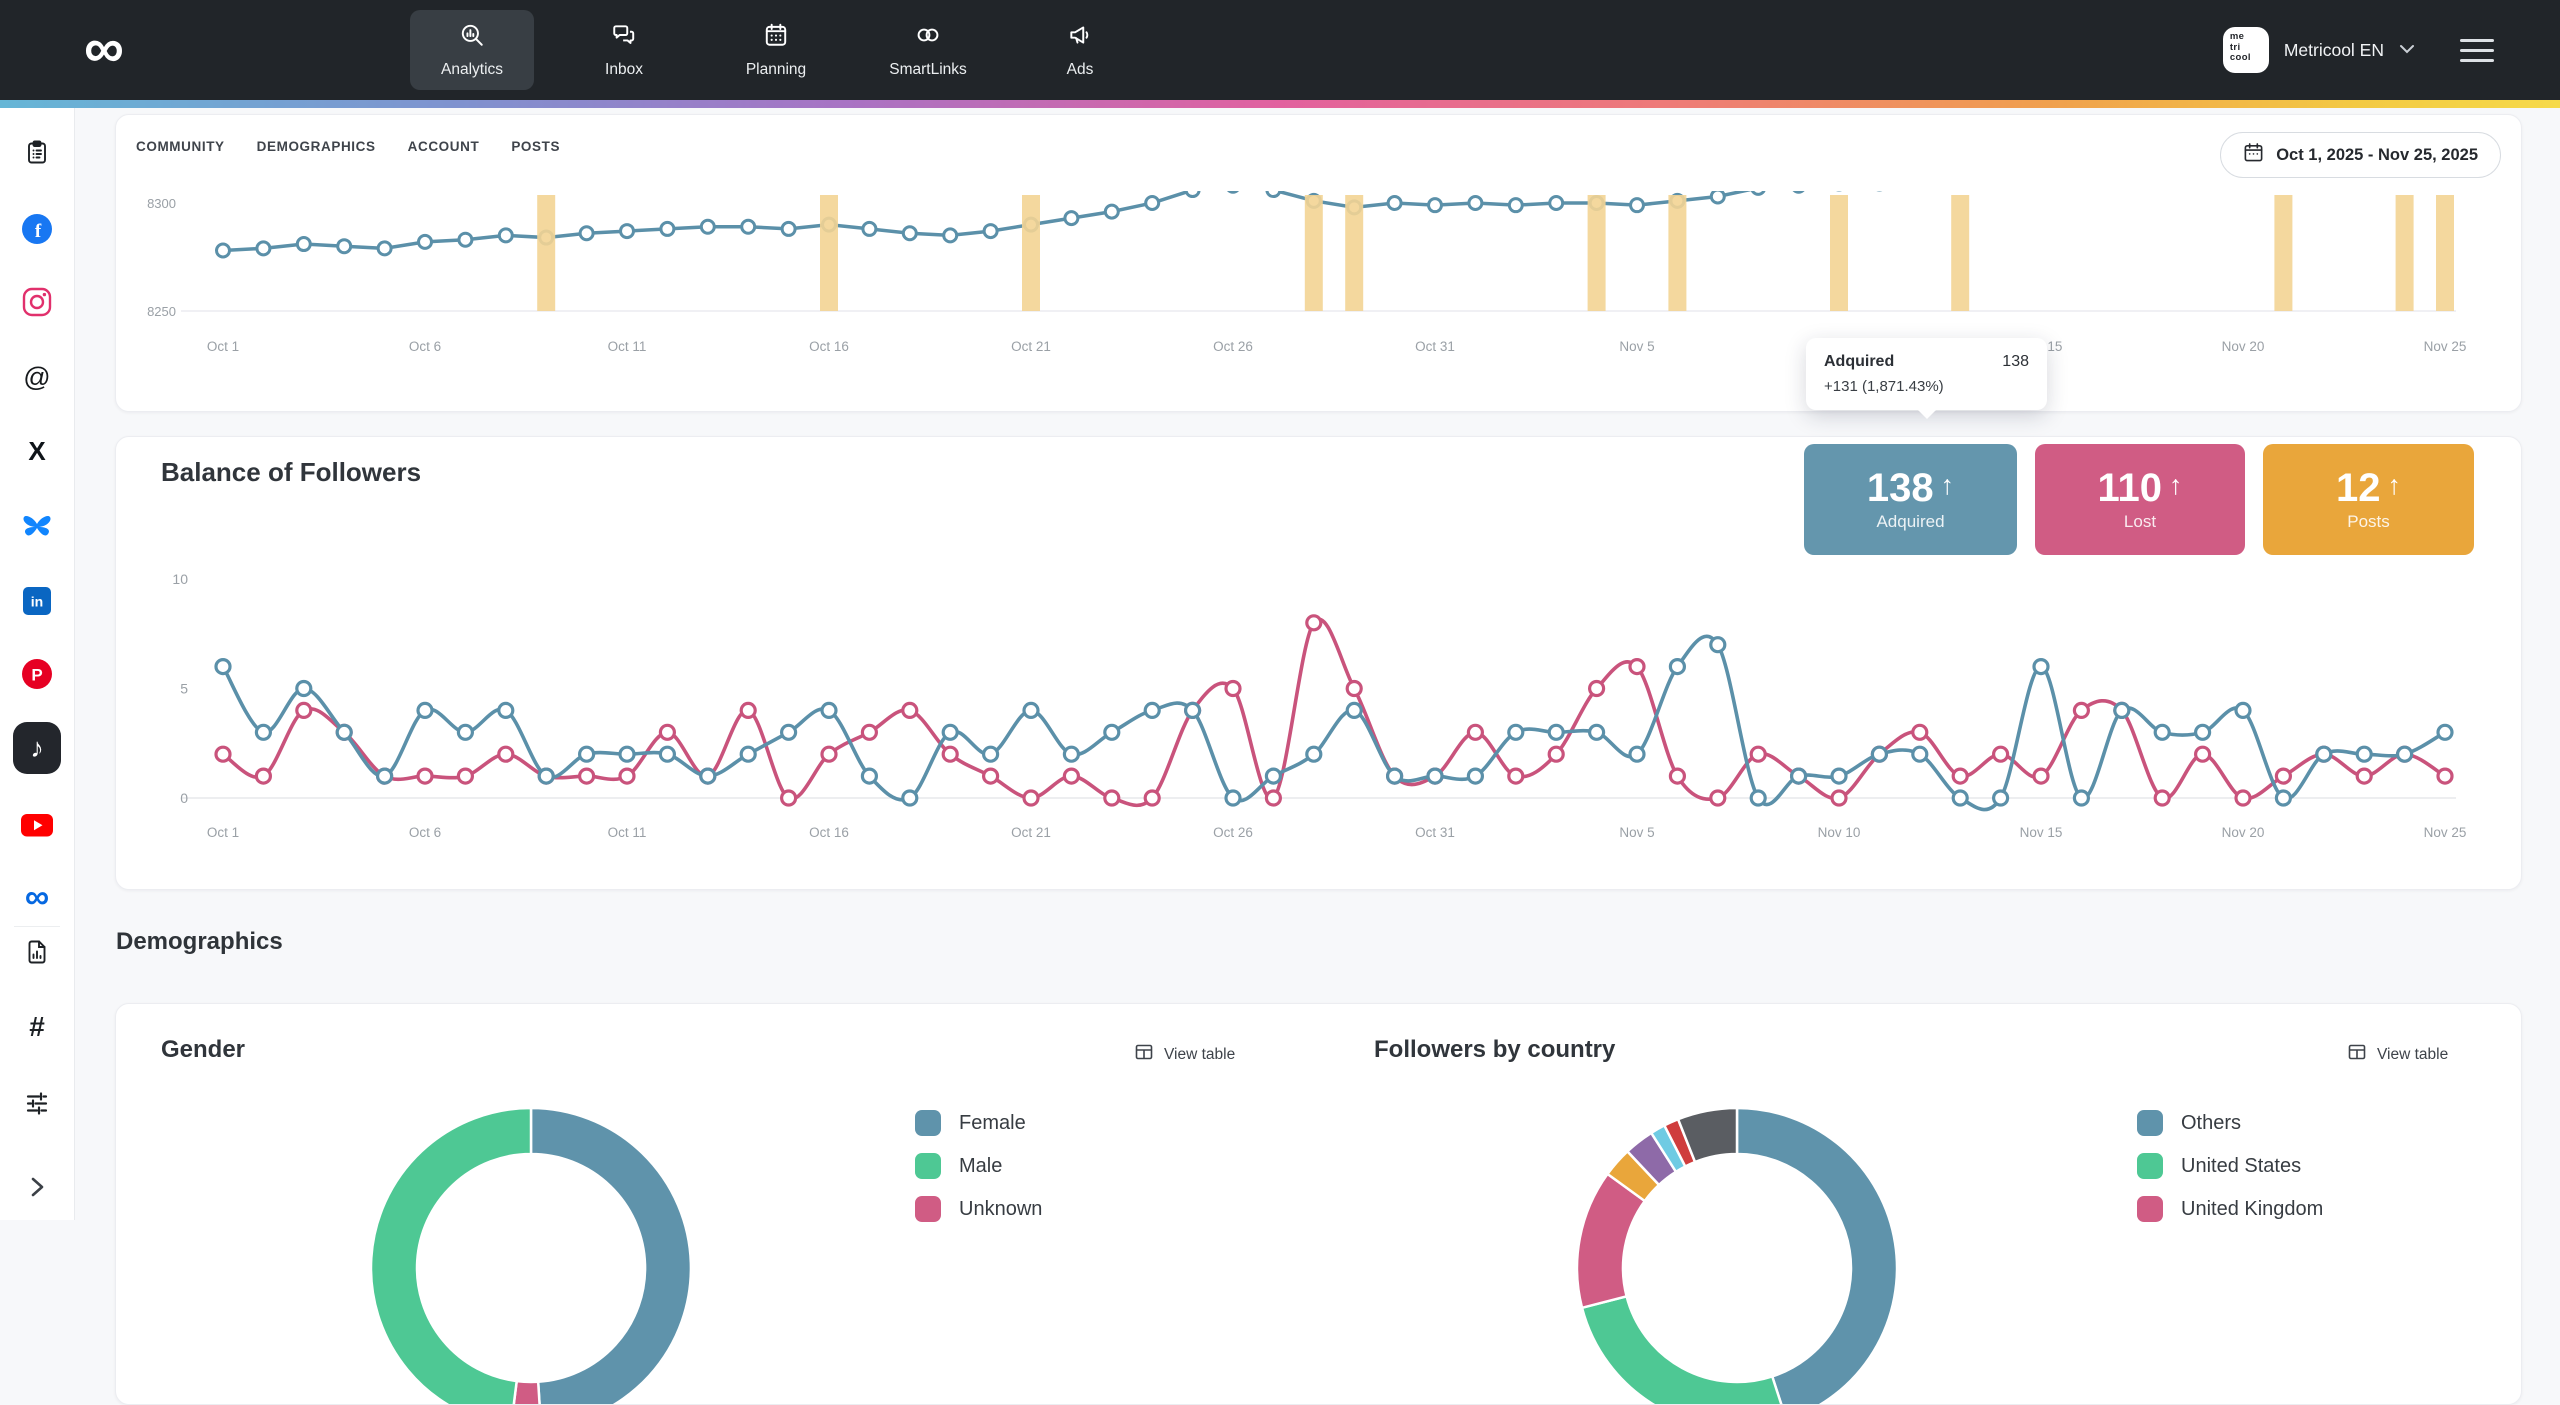  I want to click on stat-card-posts: 12 ↑ Posts, so click(2368, 499).